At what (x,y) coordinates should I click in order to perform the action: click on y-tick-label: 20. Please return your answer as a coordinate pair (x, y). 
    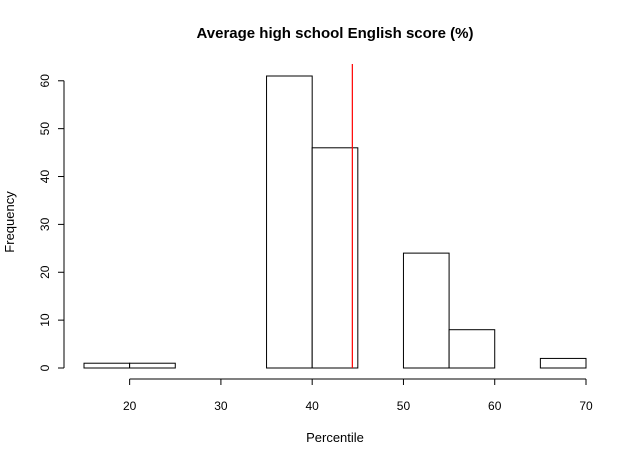
    Looking at the image, I should click on (45, 272).